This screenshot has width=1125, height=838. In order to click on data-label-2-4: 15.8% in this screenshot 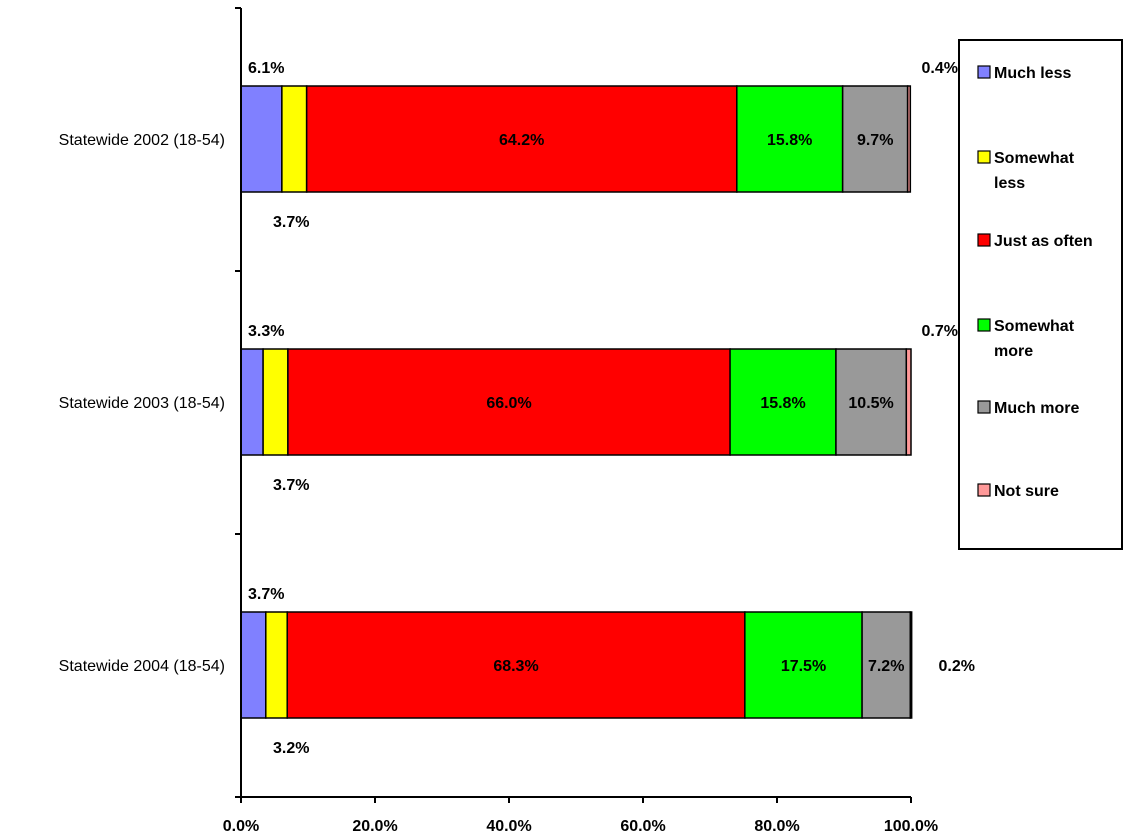, I will do `click(782, 403)`.